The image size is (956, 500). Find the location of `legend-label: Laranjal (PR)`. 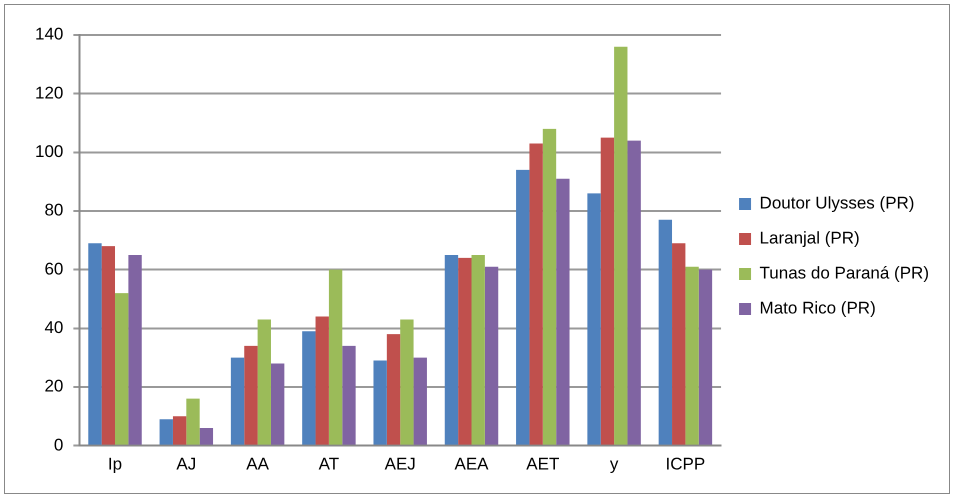

legend-label: Laranjal (PR) is located at coordinates (810, 238).